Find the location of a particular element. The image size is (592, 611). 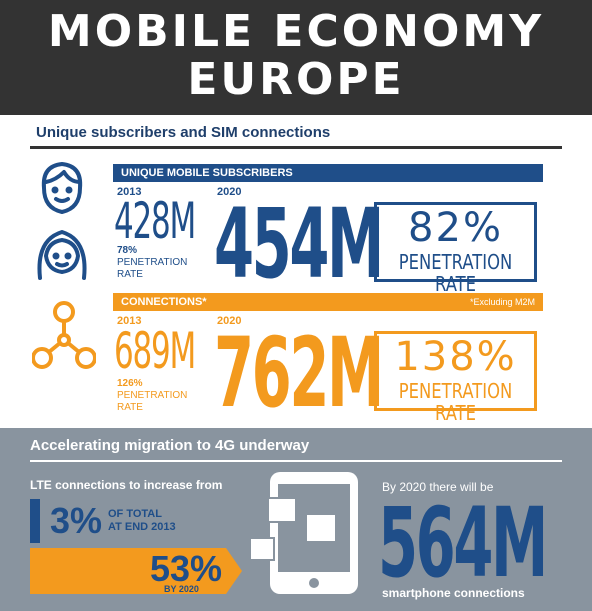

connections-penetration-box: 138% PENETRATION RATE is located at coordinates (455, 377).